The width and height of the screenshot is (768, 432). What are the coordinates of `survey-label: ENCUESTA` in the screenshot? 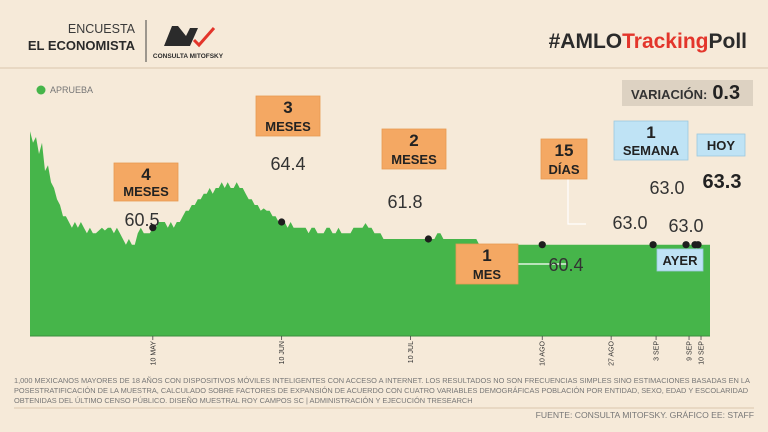 It's located at (102, 29).